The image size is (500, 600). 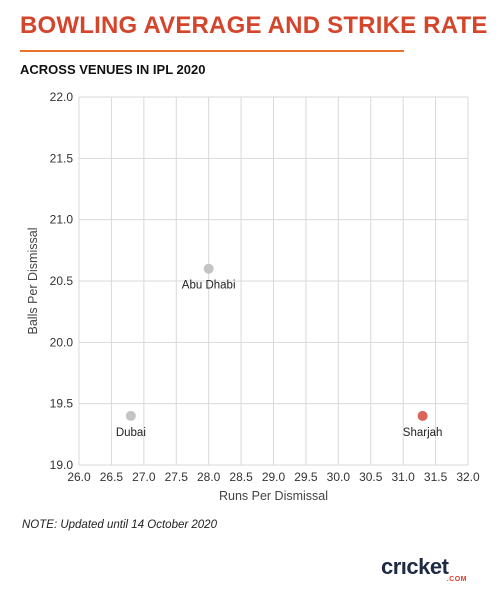 I want to click on x-tick-label: 28.5, so click(x=241, y=477).